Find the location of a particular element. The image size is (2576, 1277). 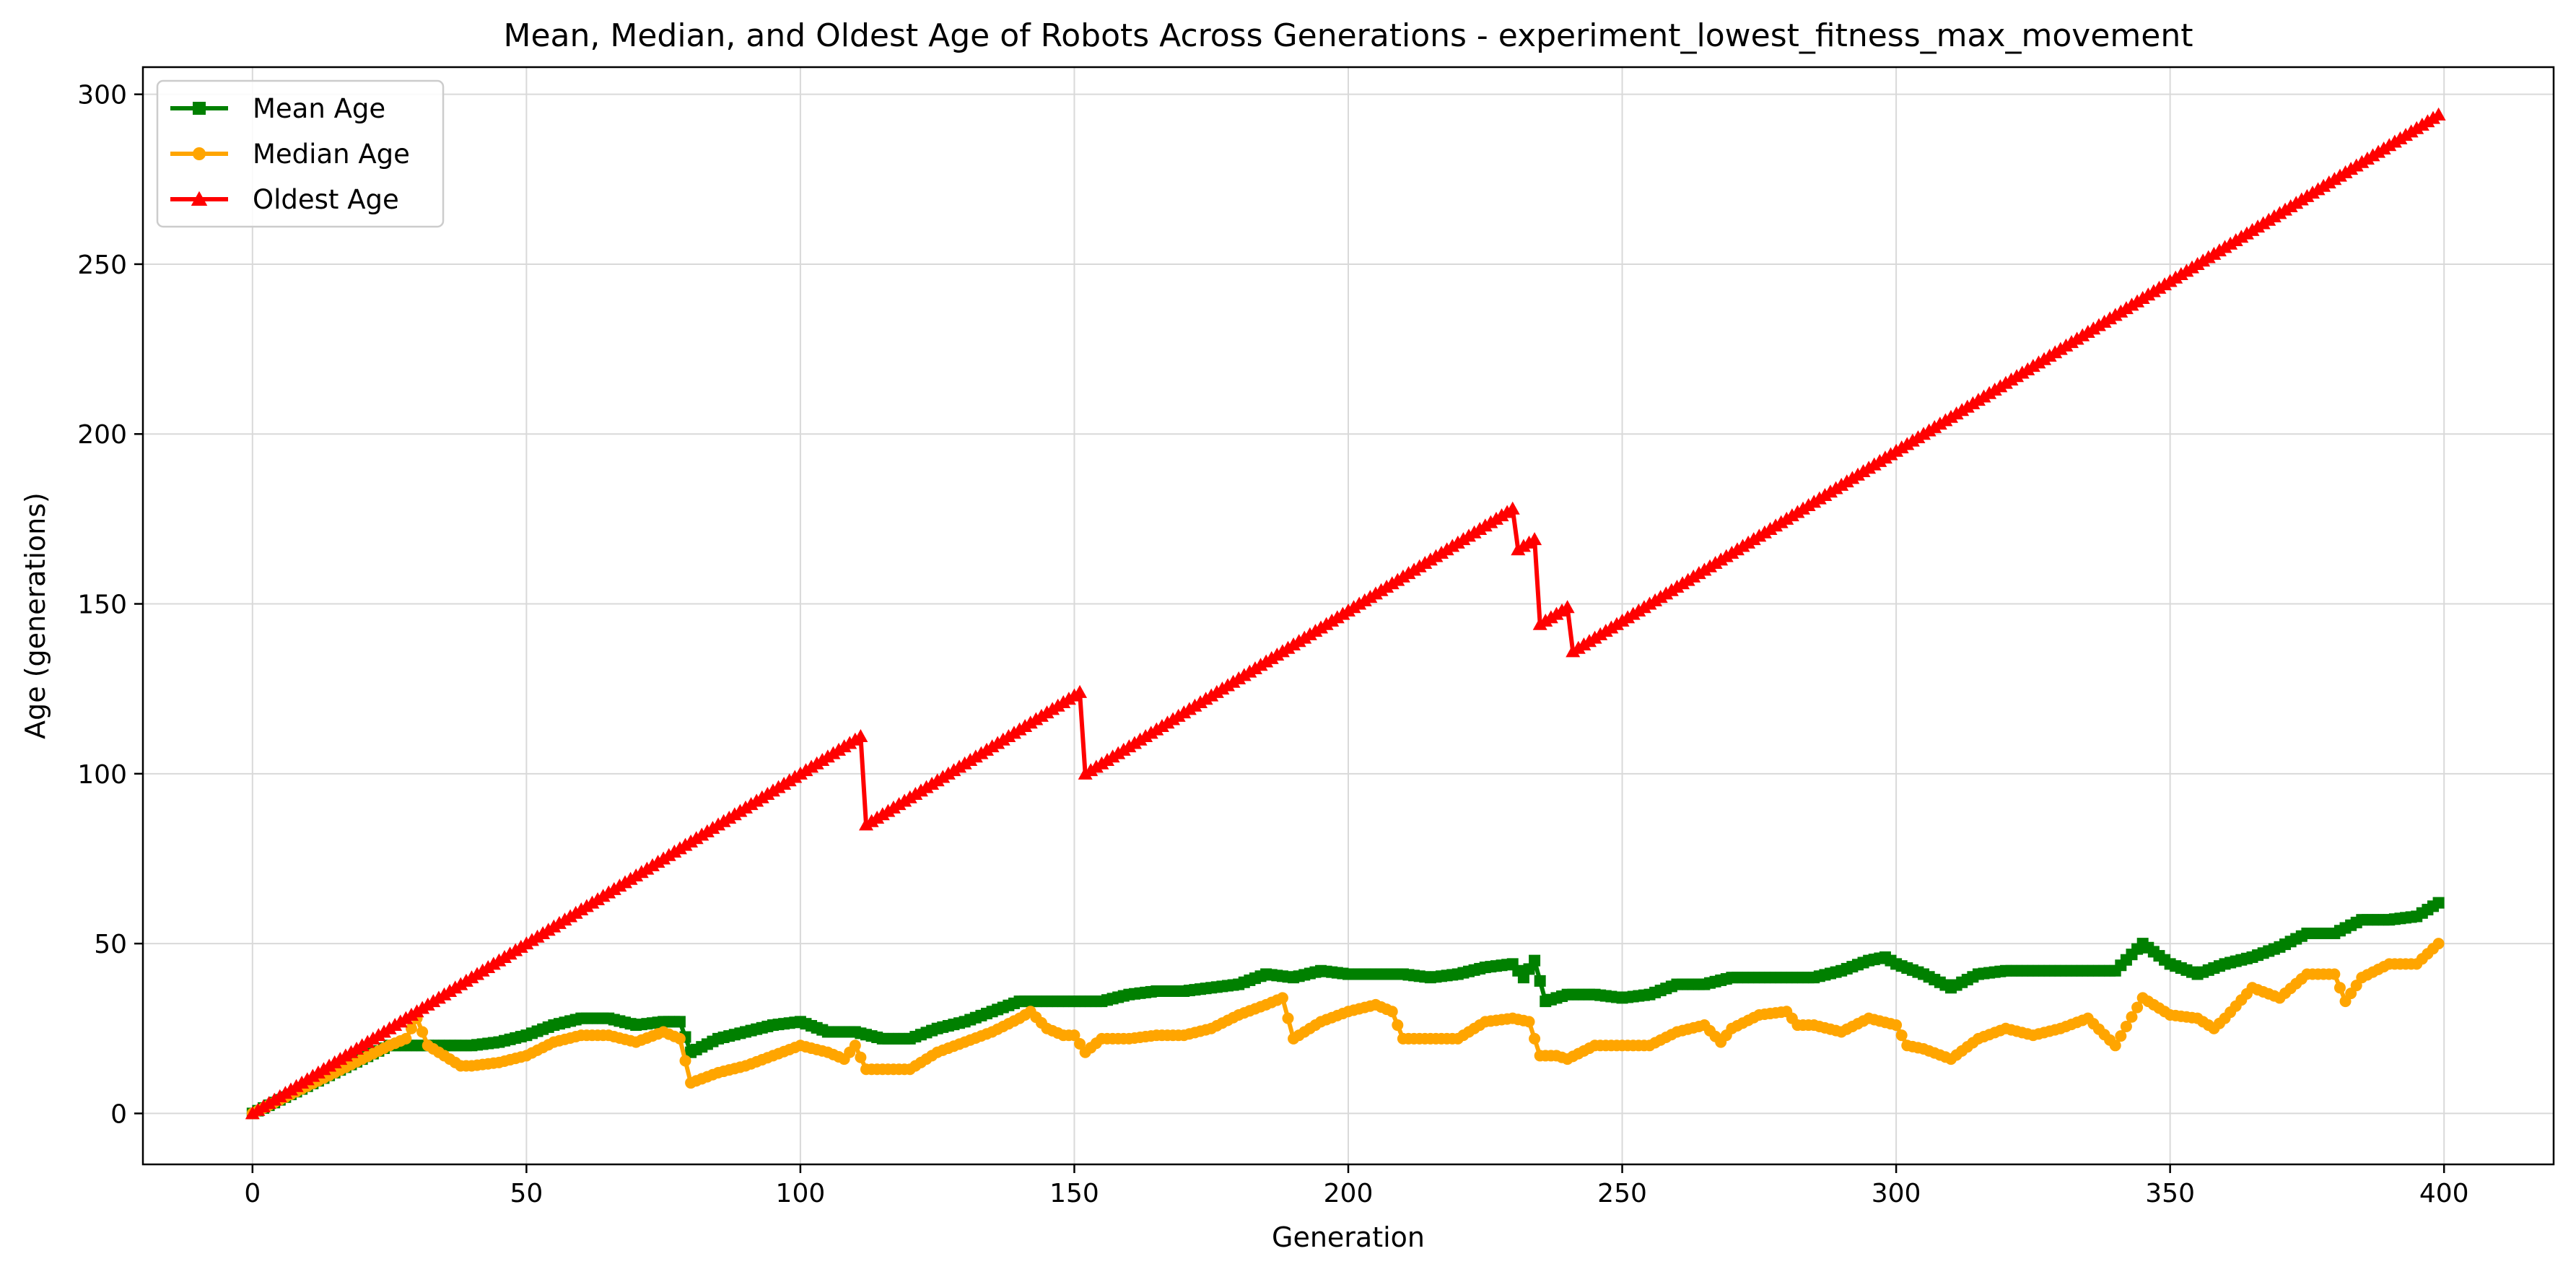

x-tick-label: 250 is located at coordinates (1622, 1193).